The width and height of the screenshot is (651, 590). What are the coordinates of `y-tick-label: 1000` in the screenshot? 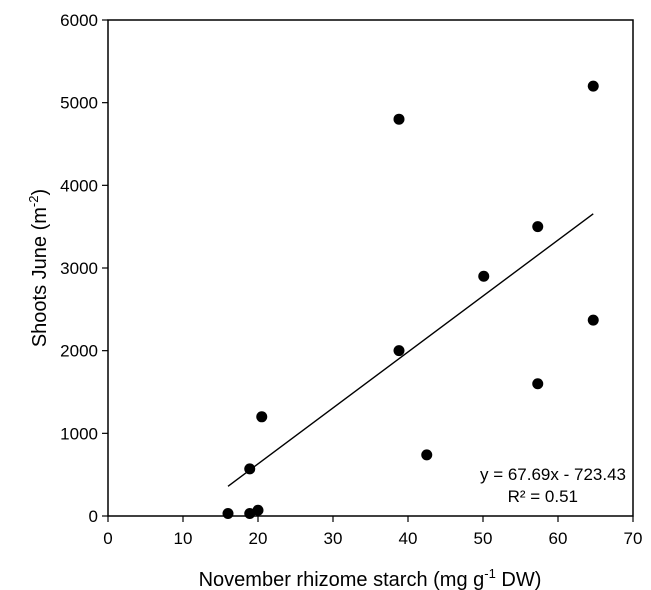 It's located at (79, 433).